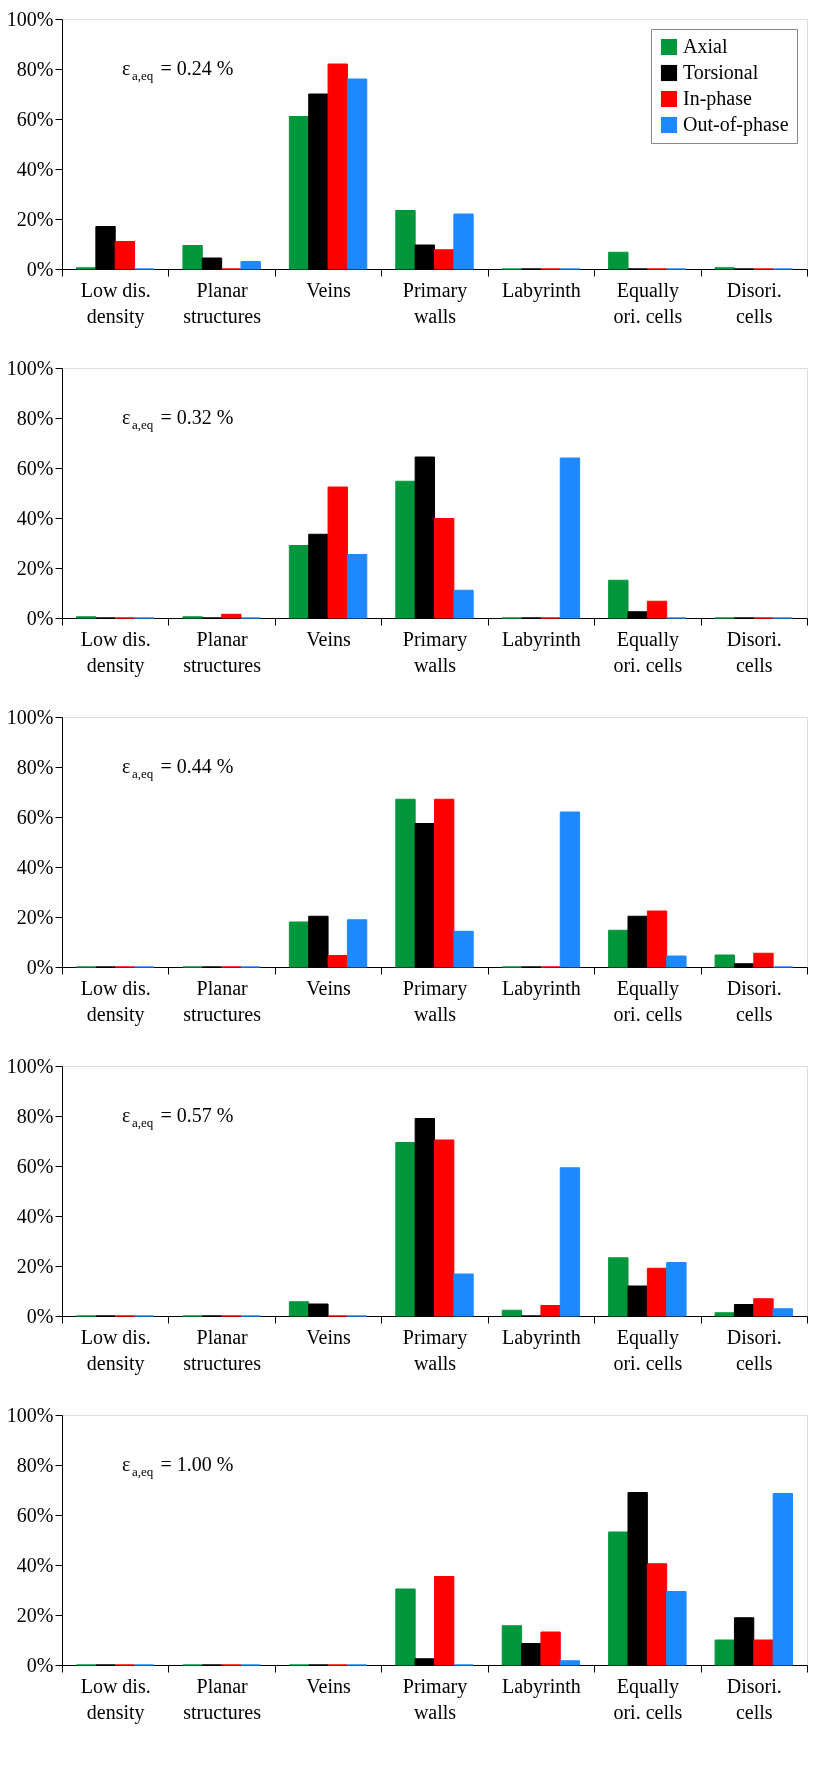  I want to click on legend-label: Out-of-phase, so click(736, 124).